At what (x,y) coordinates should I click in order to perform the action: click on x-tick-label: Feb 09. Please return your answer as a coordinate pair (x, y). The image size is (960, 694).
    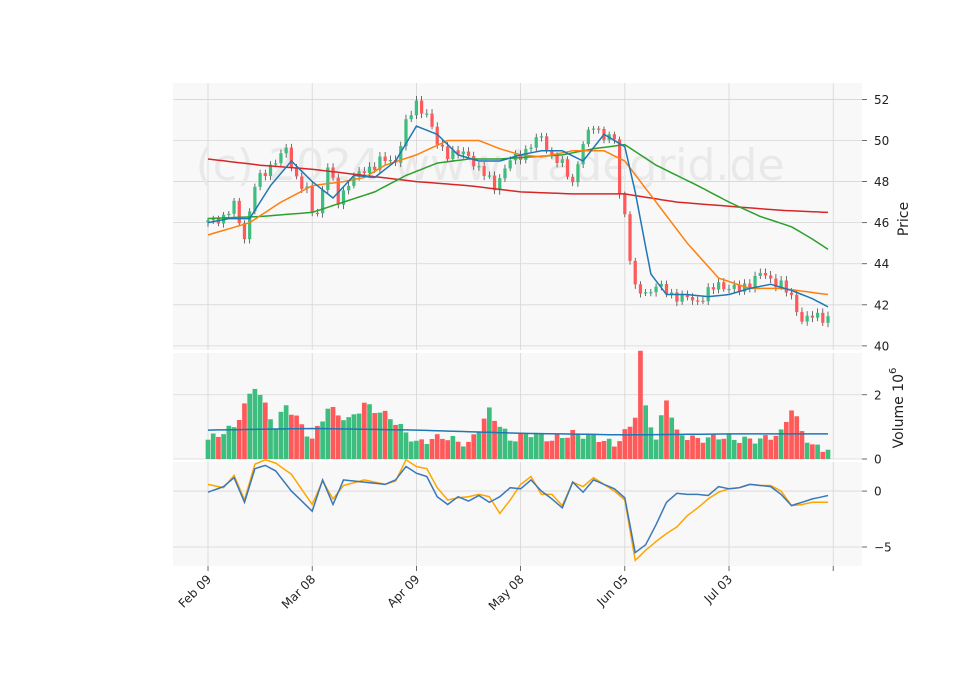
    Looking at the image, I should click on (195, 591).